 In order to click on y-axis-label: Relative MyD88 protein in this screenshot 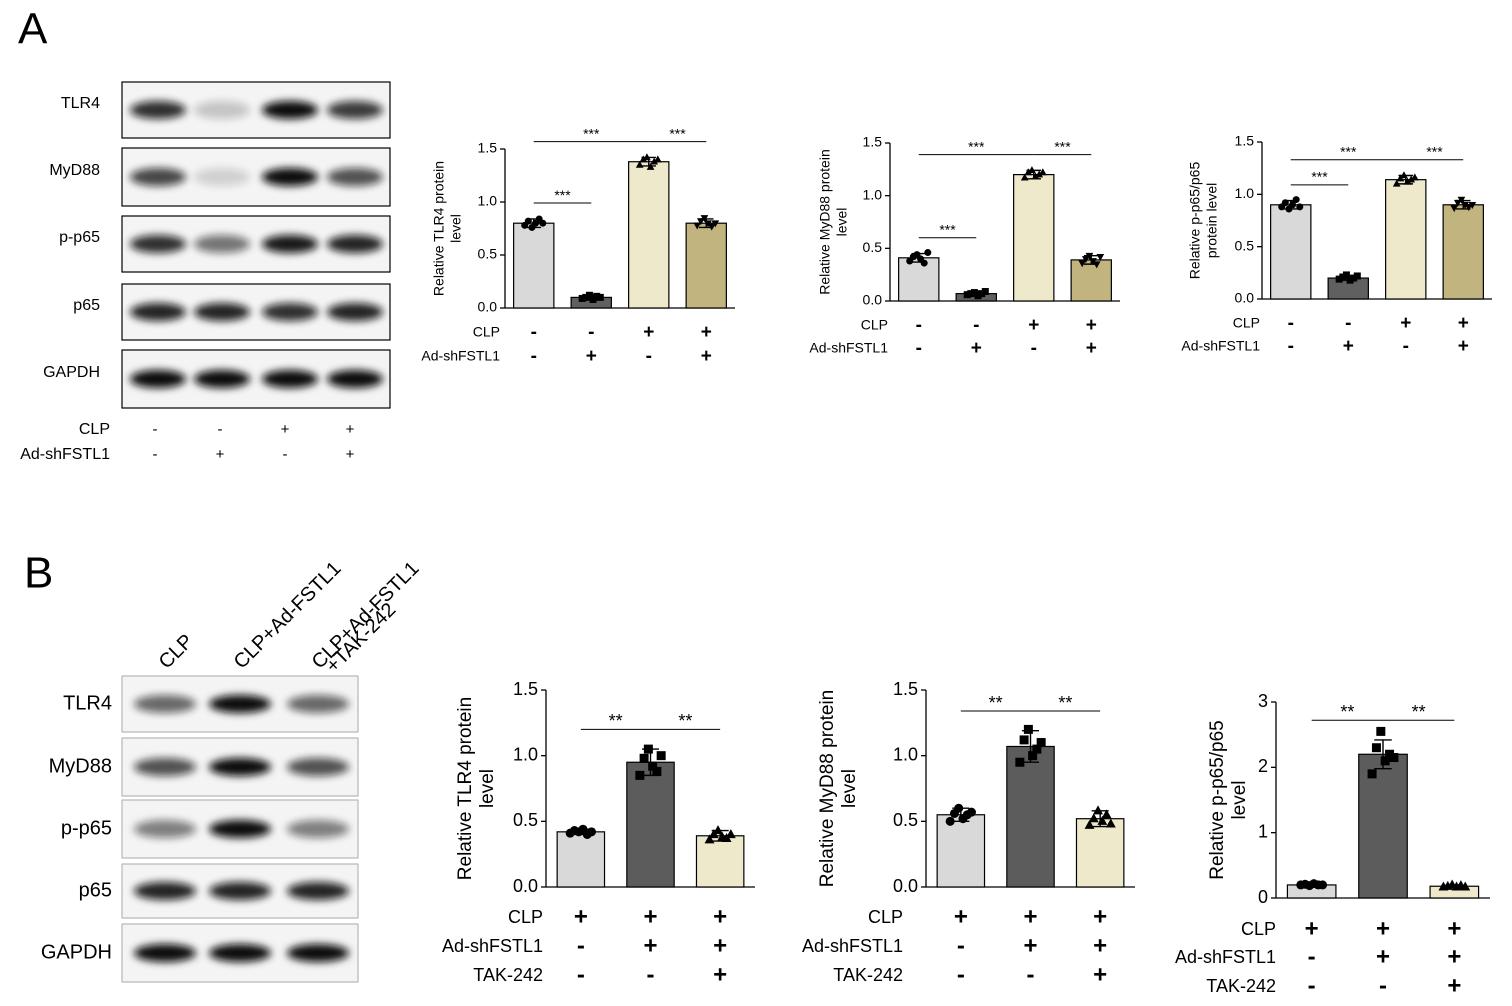, I will do `click(825, 222)`.